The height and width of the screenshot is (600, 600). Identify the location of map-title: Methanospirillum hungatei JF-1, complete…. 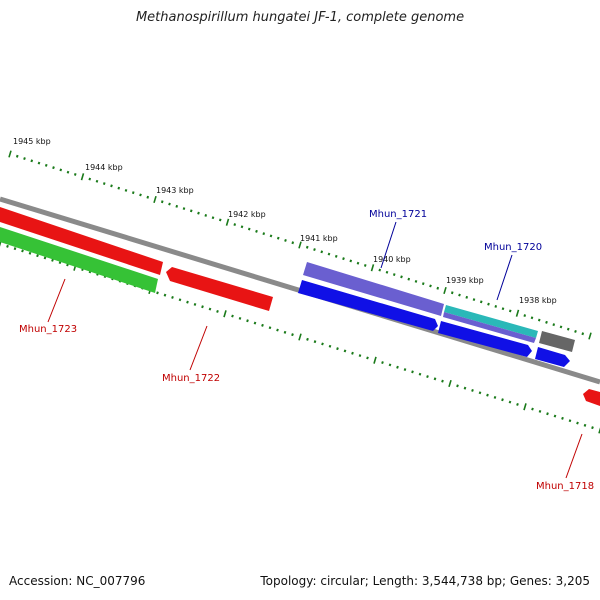
(300, 17).